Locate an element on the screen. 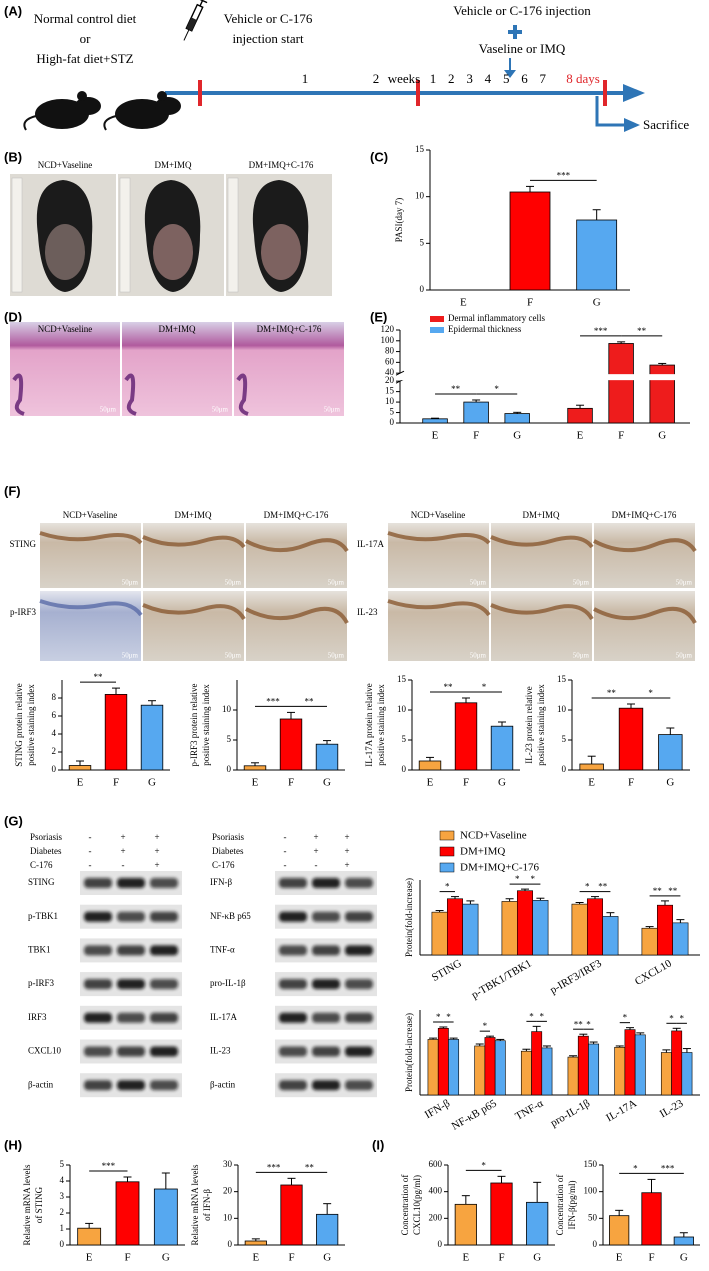 This screenshot has height=1271, width=709. week-unit: weeks is located at coordinates (404, 78).